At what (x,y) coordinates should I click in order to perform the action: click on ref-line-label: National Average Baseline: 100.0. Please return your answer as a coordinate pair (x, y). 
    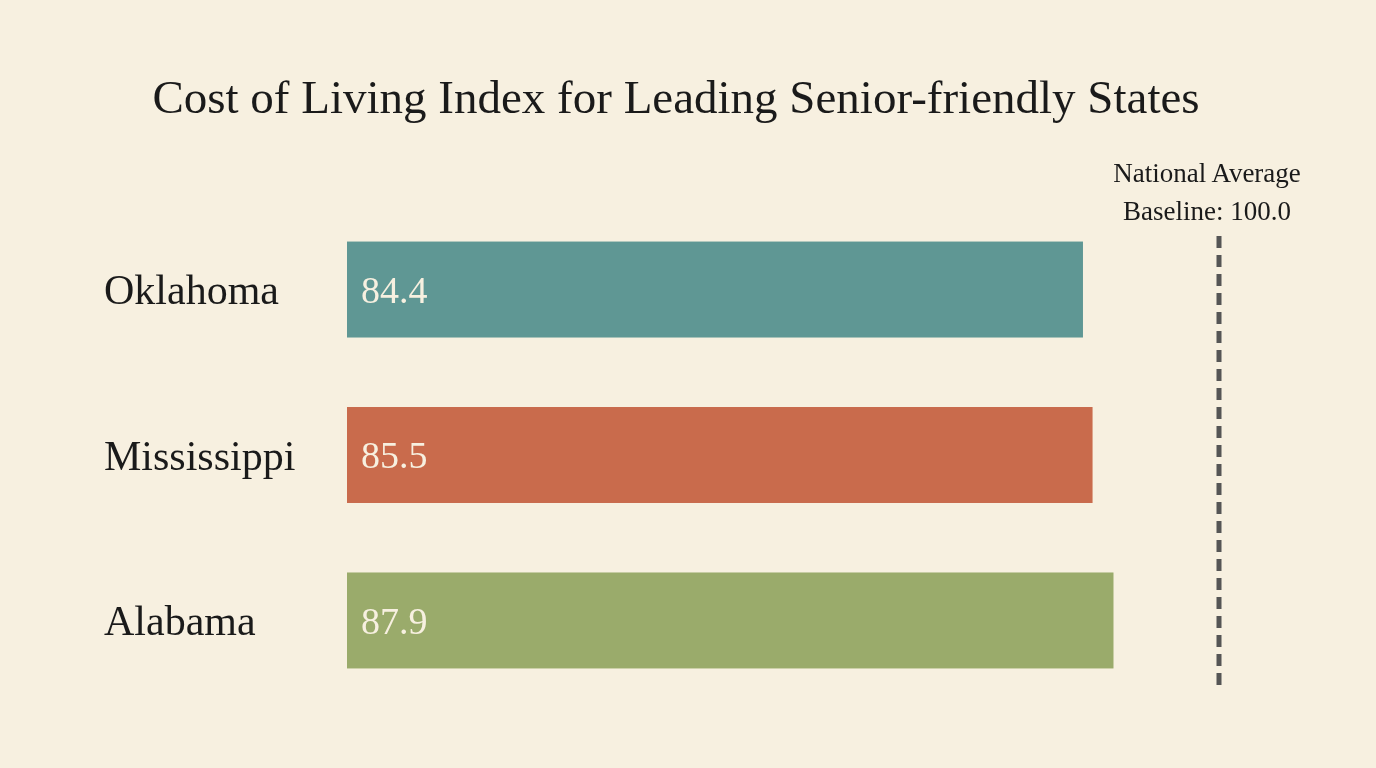
    Looking at the image, I should click on (1207, 192).